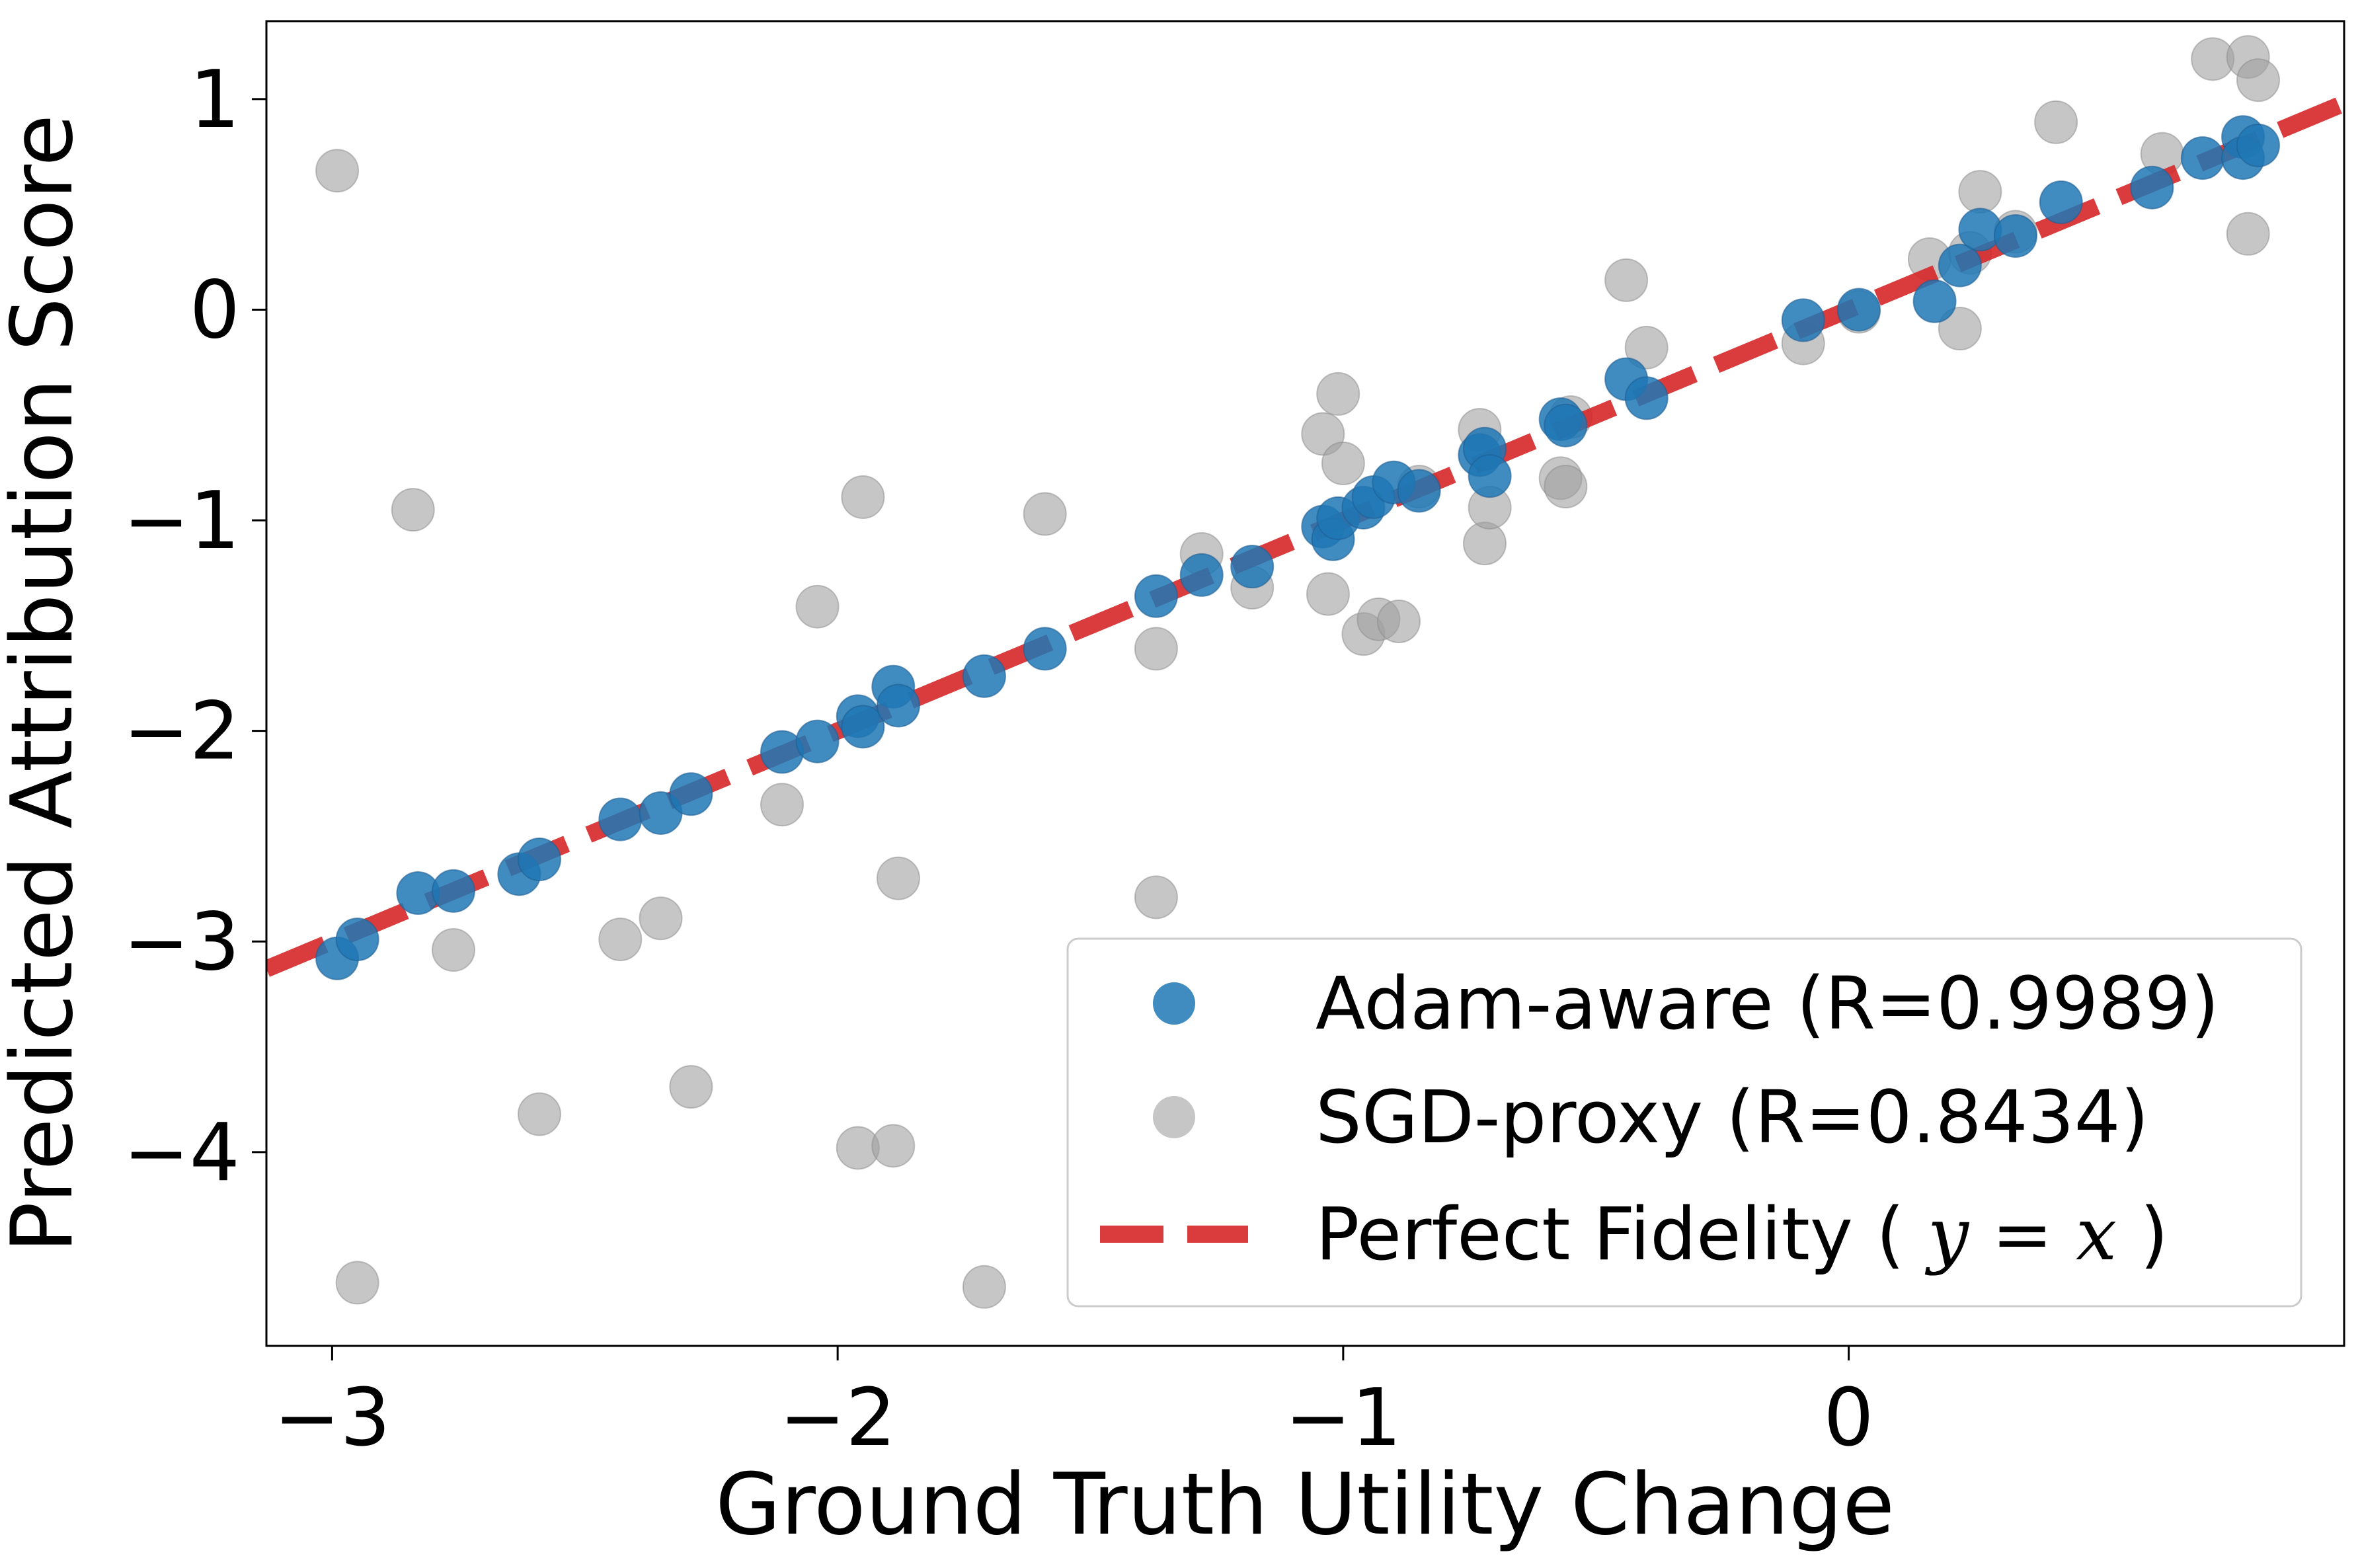 The image size is (2360, 1568). What do you see at coordinates (1174, 1117) in the screenshot?
I see `legend-marker-sgd` at bounding box center [1174, 1117].